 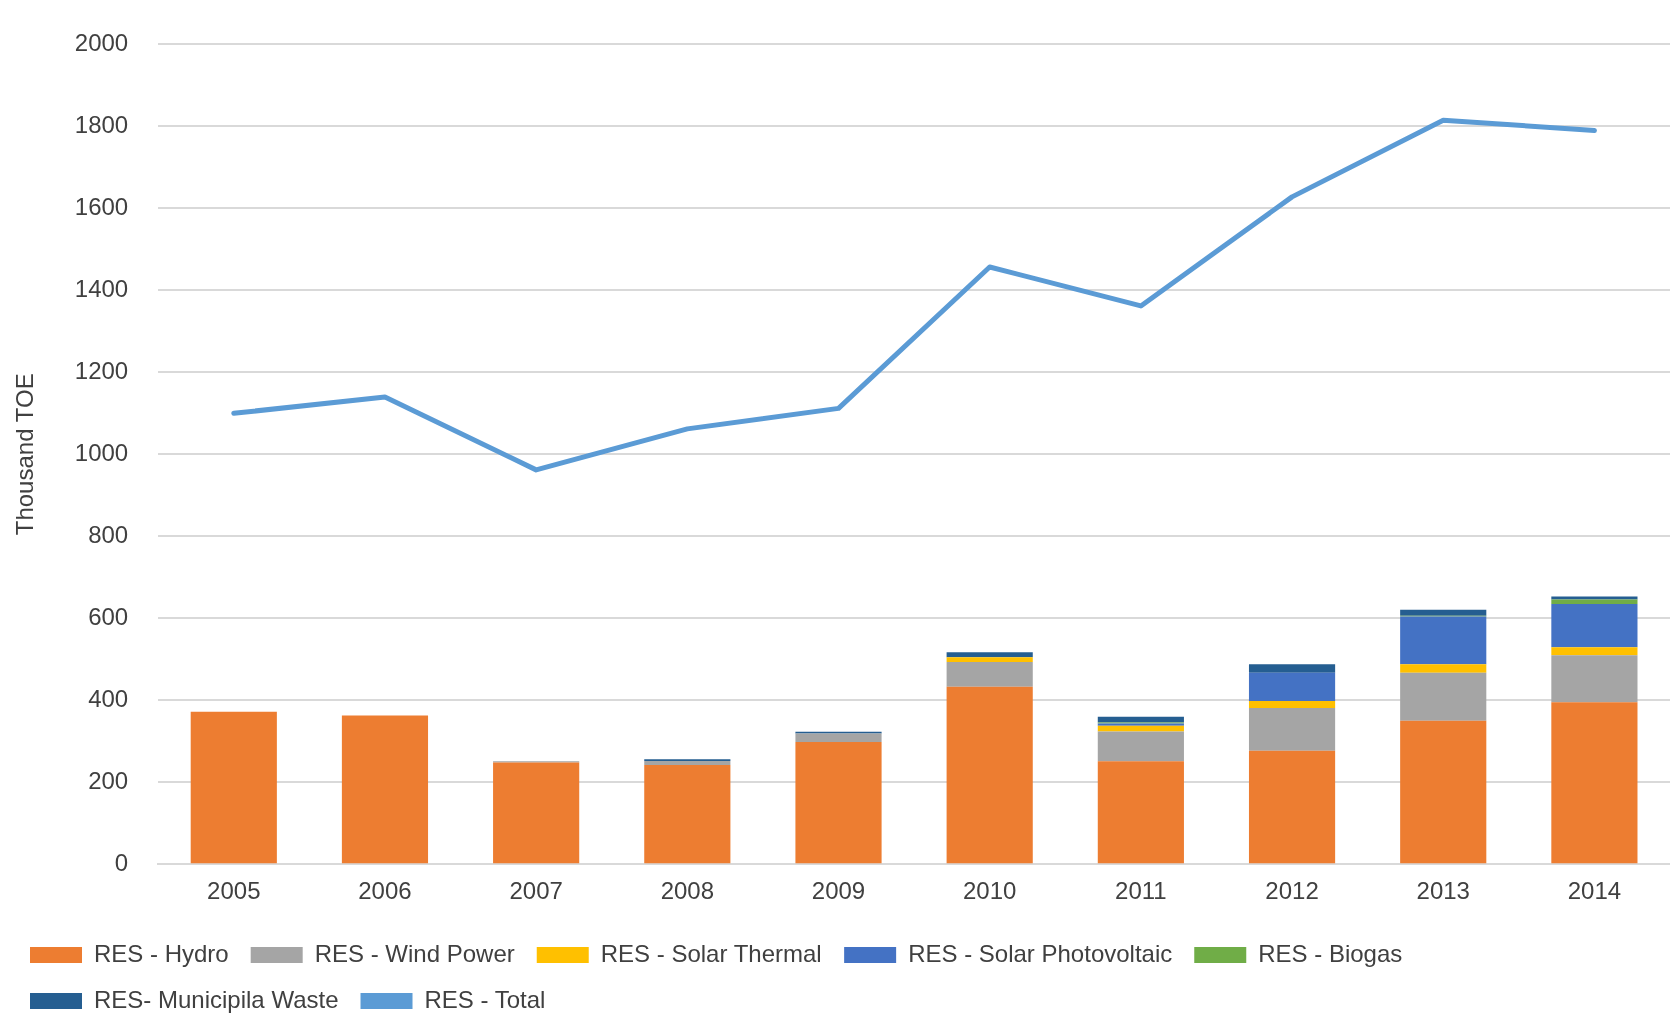 I want to click on x-tick-label: 2012, so click(x=1292, y=891).